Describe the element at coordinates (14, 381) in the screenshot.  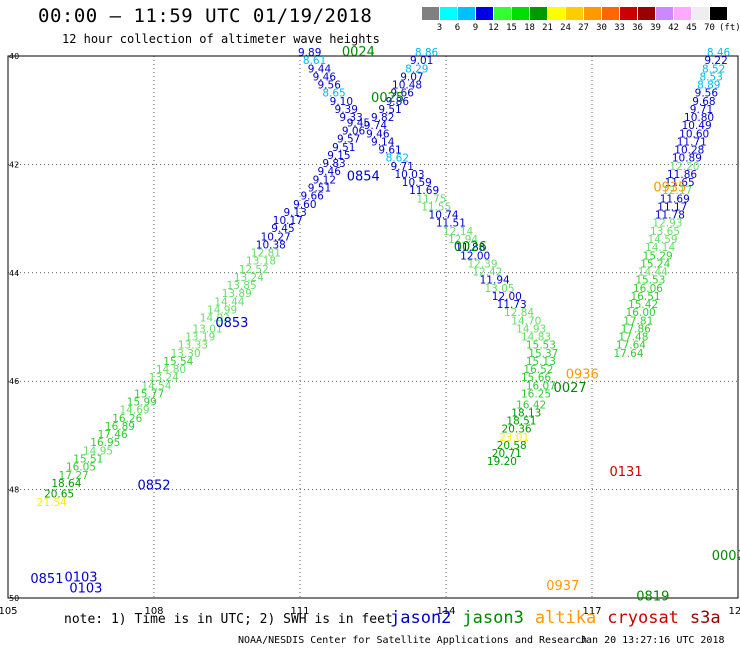
I see `y-tick-label: 46` at that location.